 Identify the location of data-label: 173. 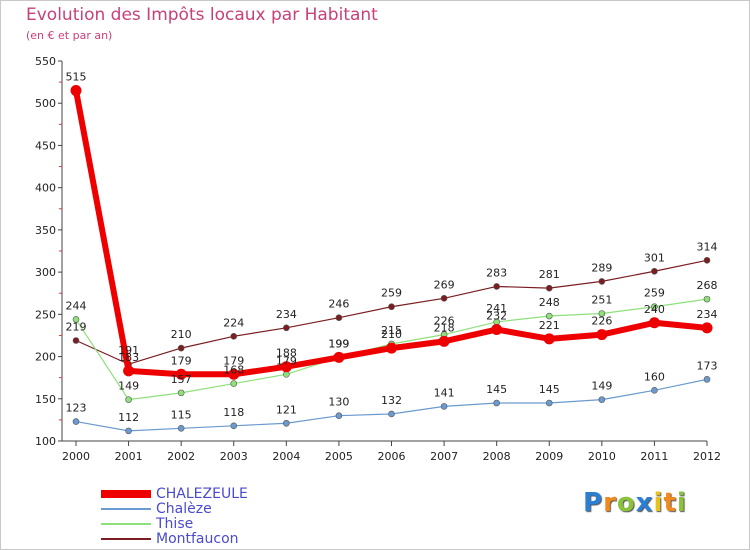
(707, 365).